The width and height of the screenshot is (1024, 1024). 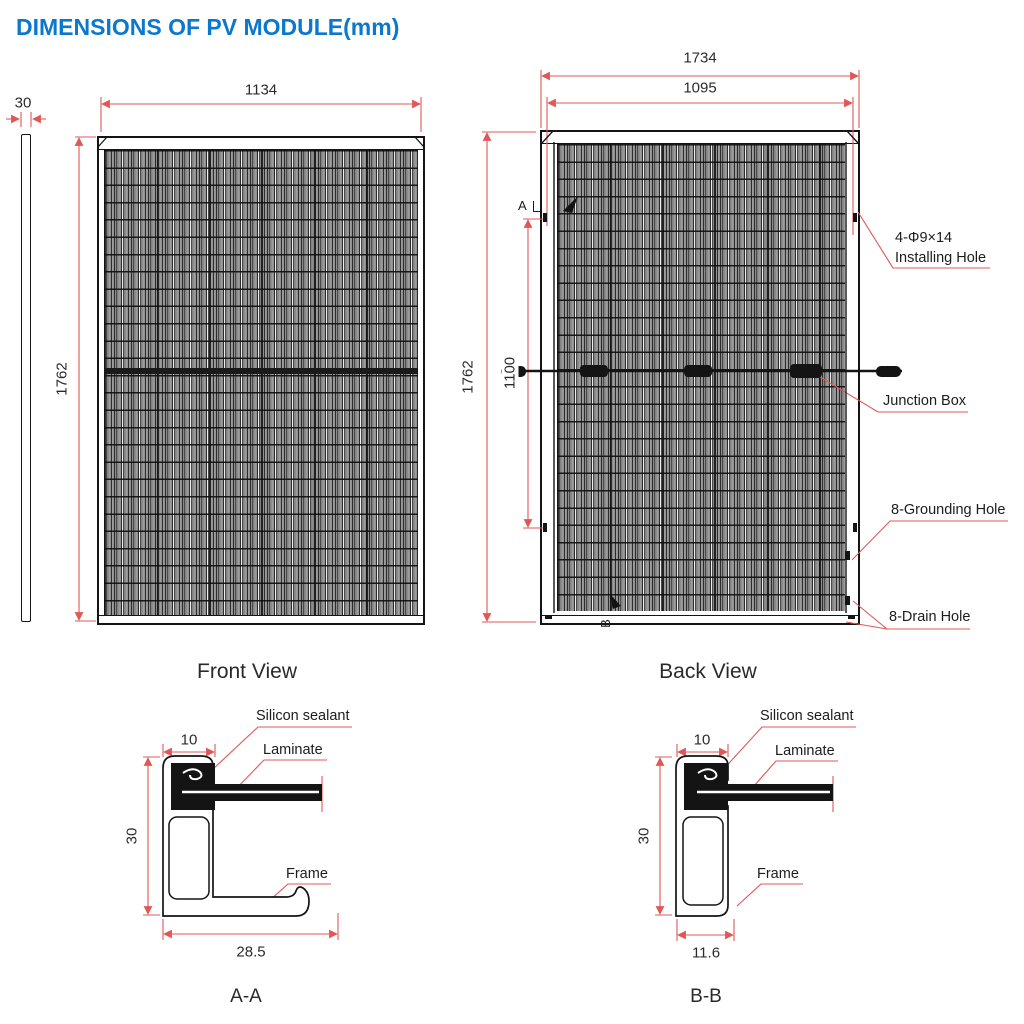 What do you see at coordinates (763, 792) in the screenshot?
I see `bb-laminate` at bounding box center [763, 792].